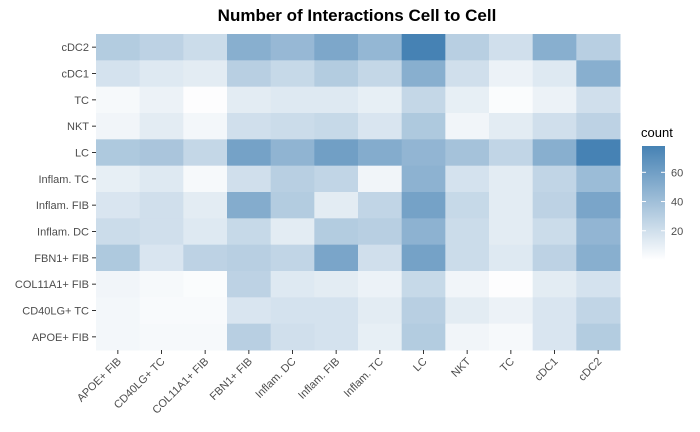 Image resolution: width=700 pixels, height=432 pixels. What do you see at coordinates (319, 379) in the screenshot?
I see `x-tick-label: Inflam. FIB` at bounding box center [319, 379].